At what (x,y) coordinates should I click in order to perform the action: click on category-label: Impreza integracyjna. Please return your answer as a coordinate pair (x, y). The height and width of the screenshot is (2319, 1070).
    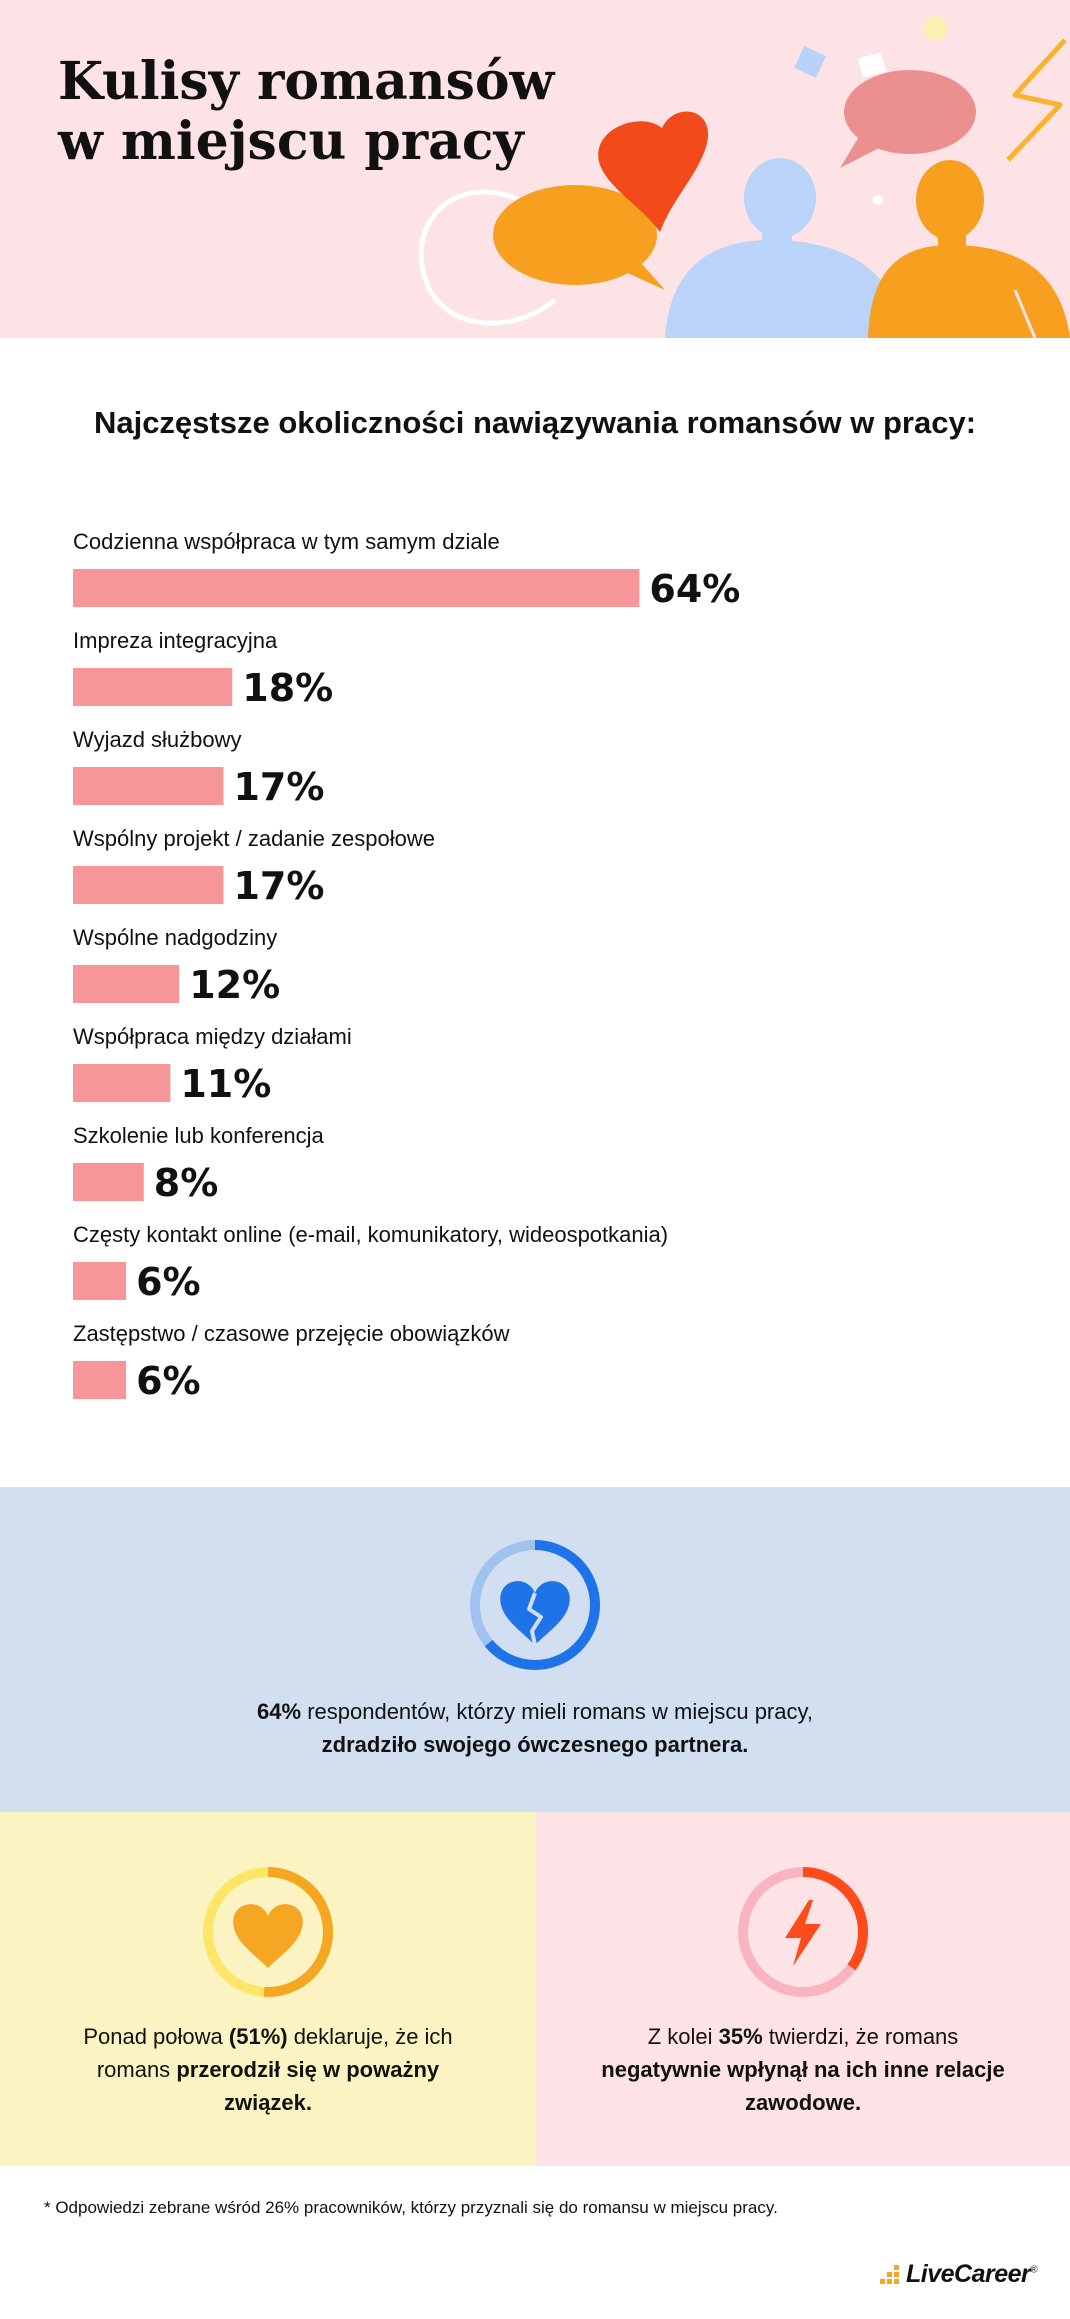
    Looking at the image, I should click on (175, 640).